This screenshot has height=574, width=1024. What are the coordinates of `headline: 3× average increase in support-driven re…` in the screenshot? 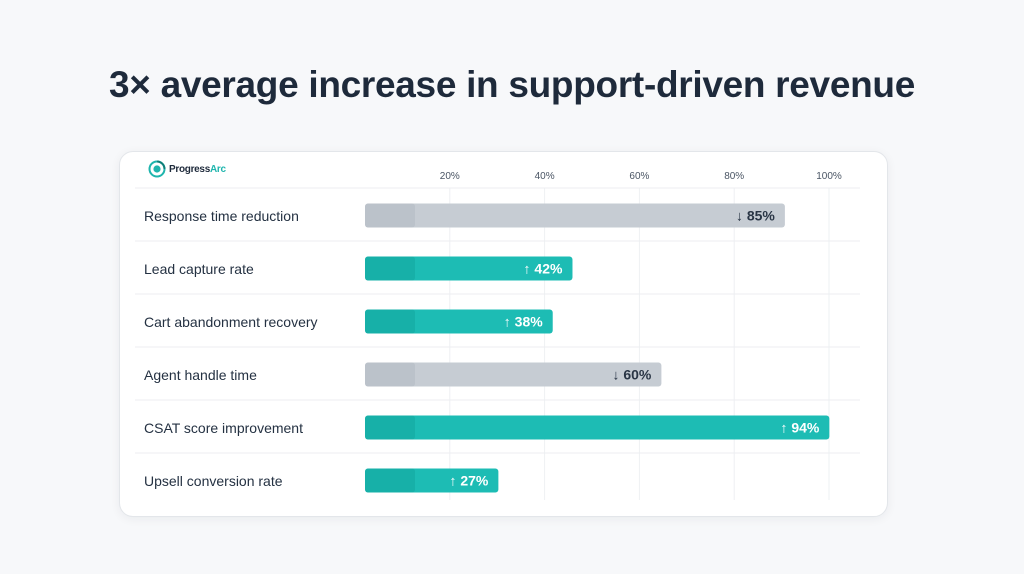 It's located at (512, 84).